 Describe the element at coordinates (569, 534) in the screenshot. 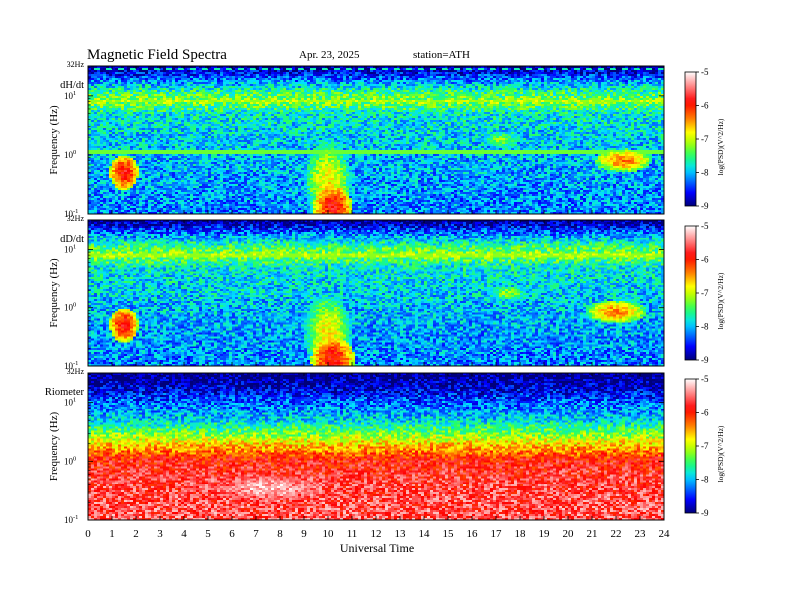

I see `xtick-label: 20` at that location.